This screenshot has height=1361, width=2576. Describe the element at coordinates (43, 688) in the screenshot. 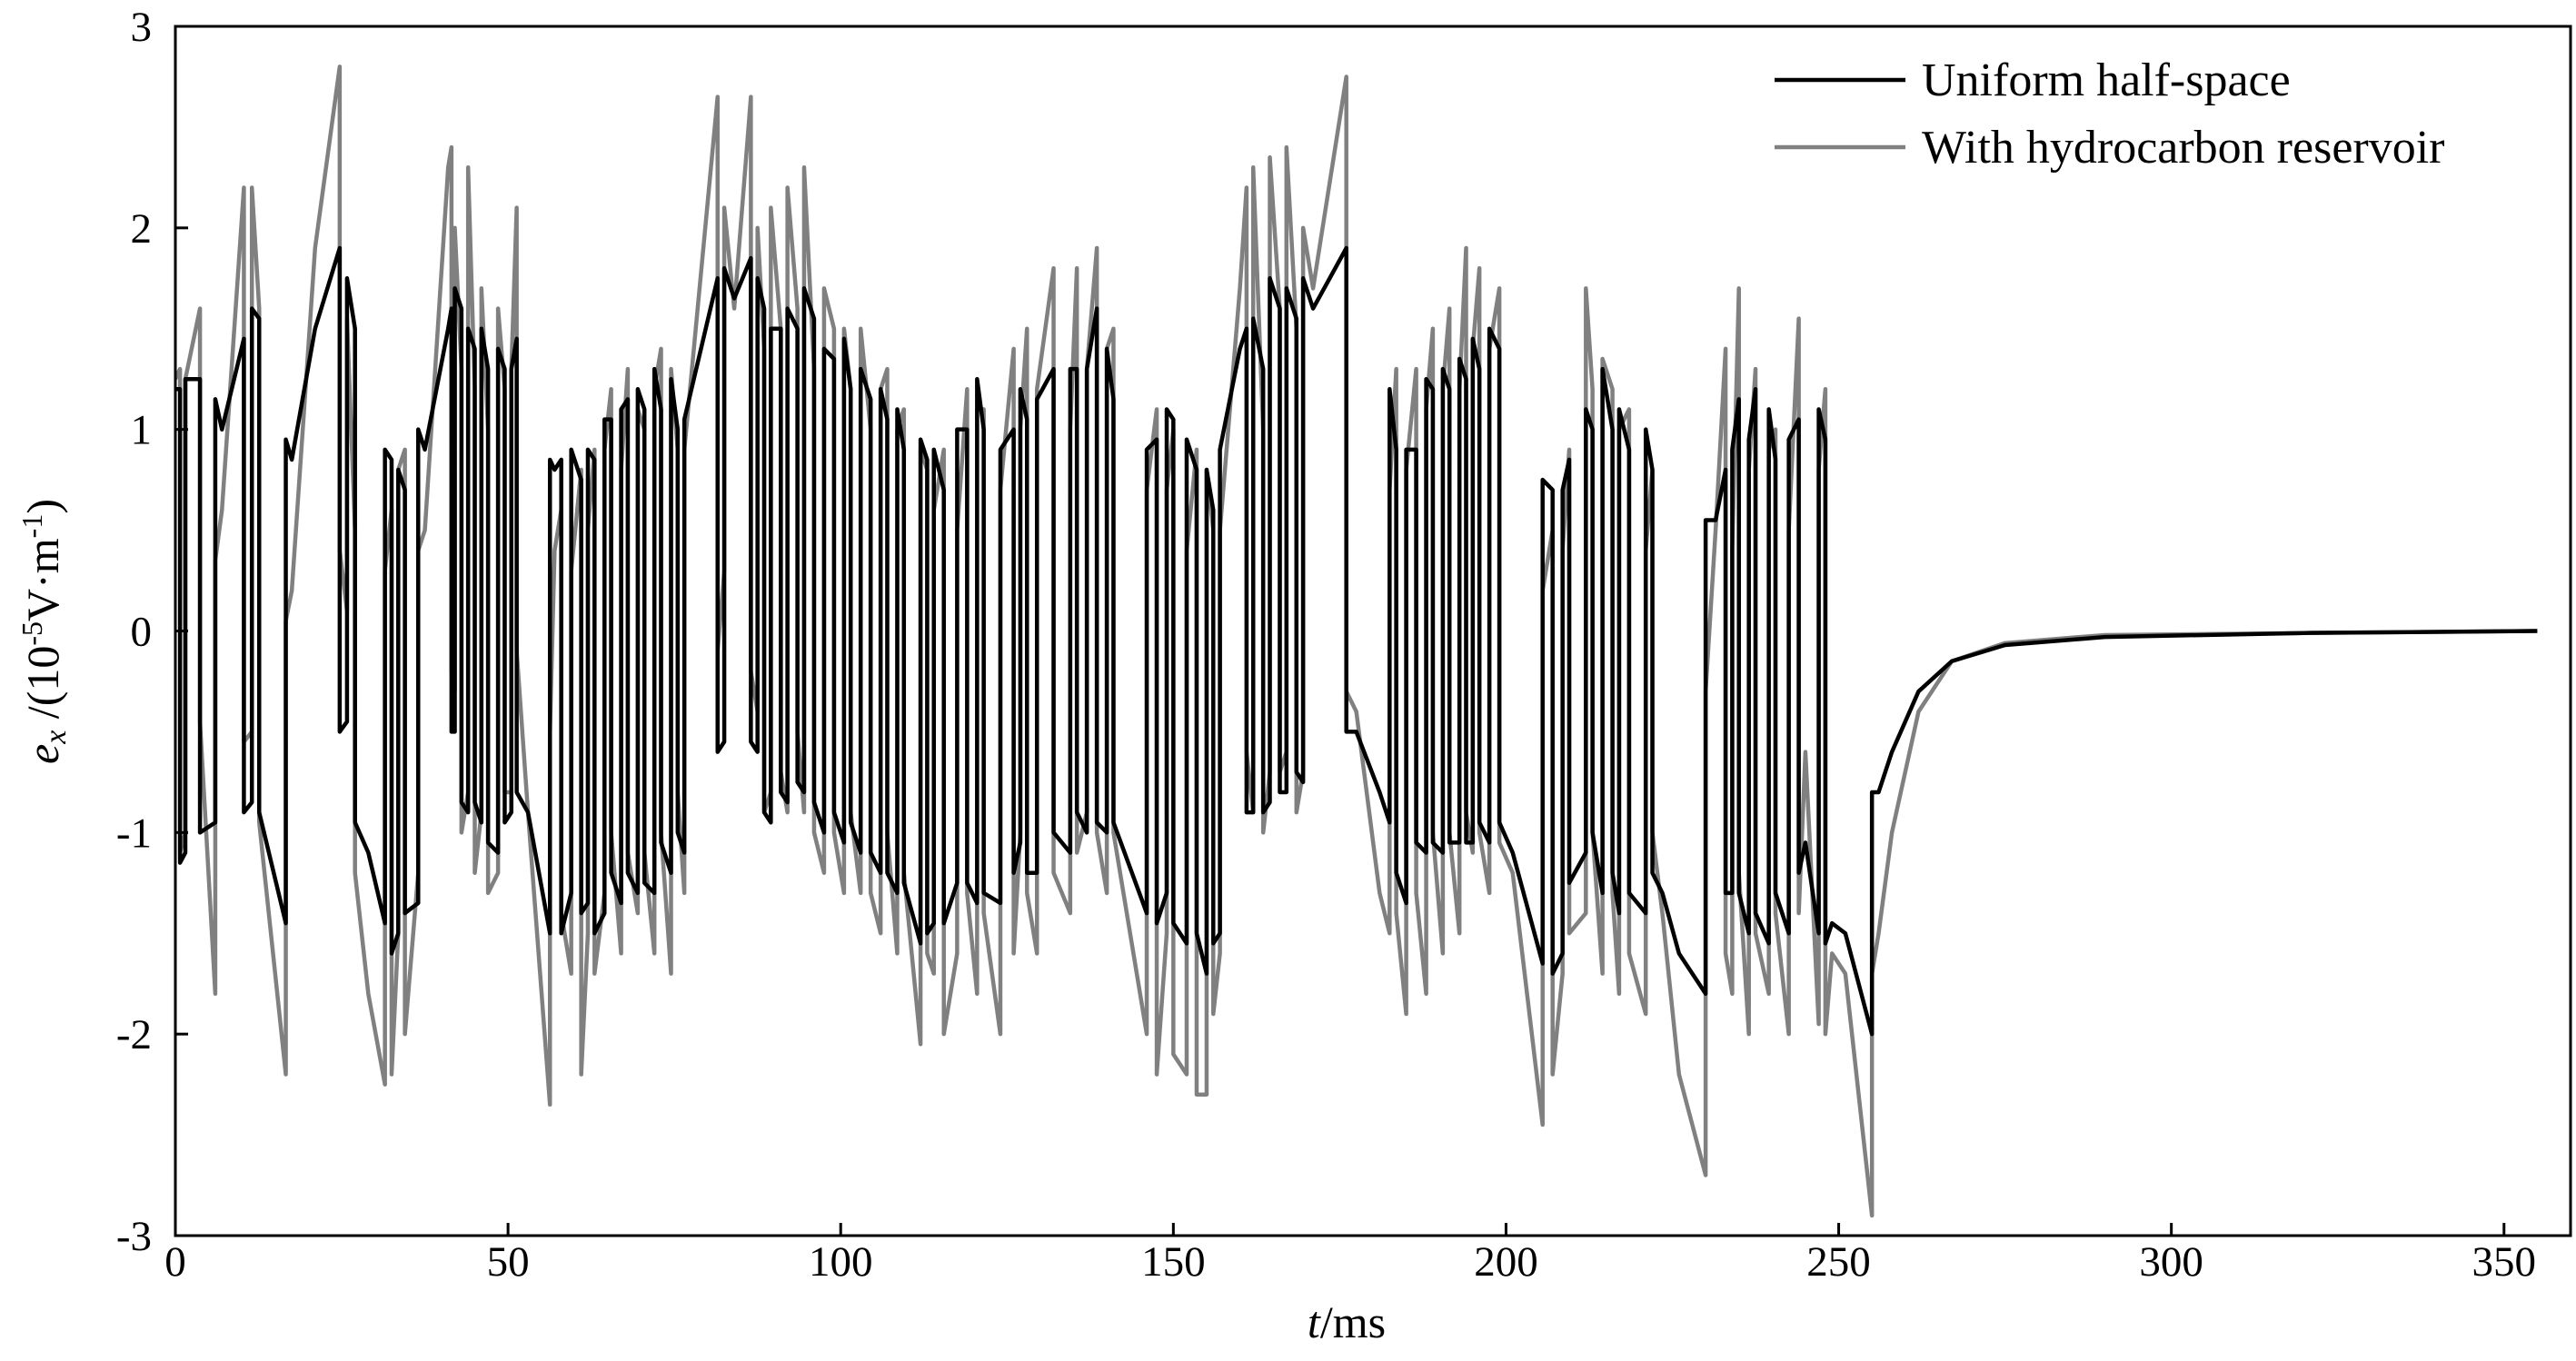

I see `y-label-prefix: /(10` at that location.